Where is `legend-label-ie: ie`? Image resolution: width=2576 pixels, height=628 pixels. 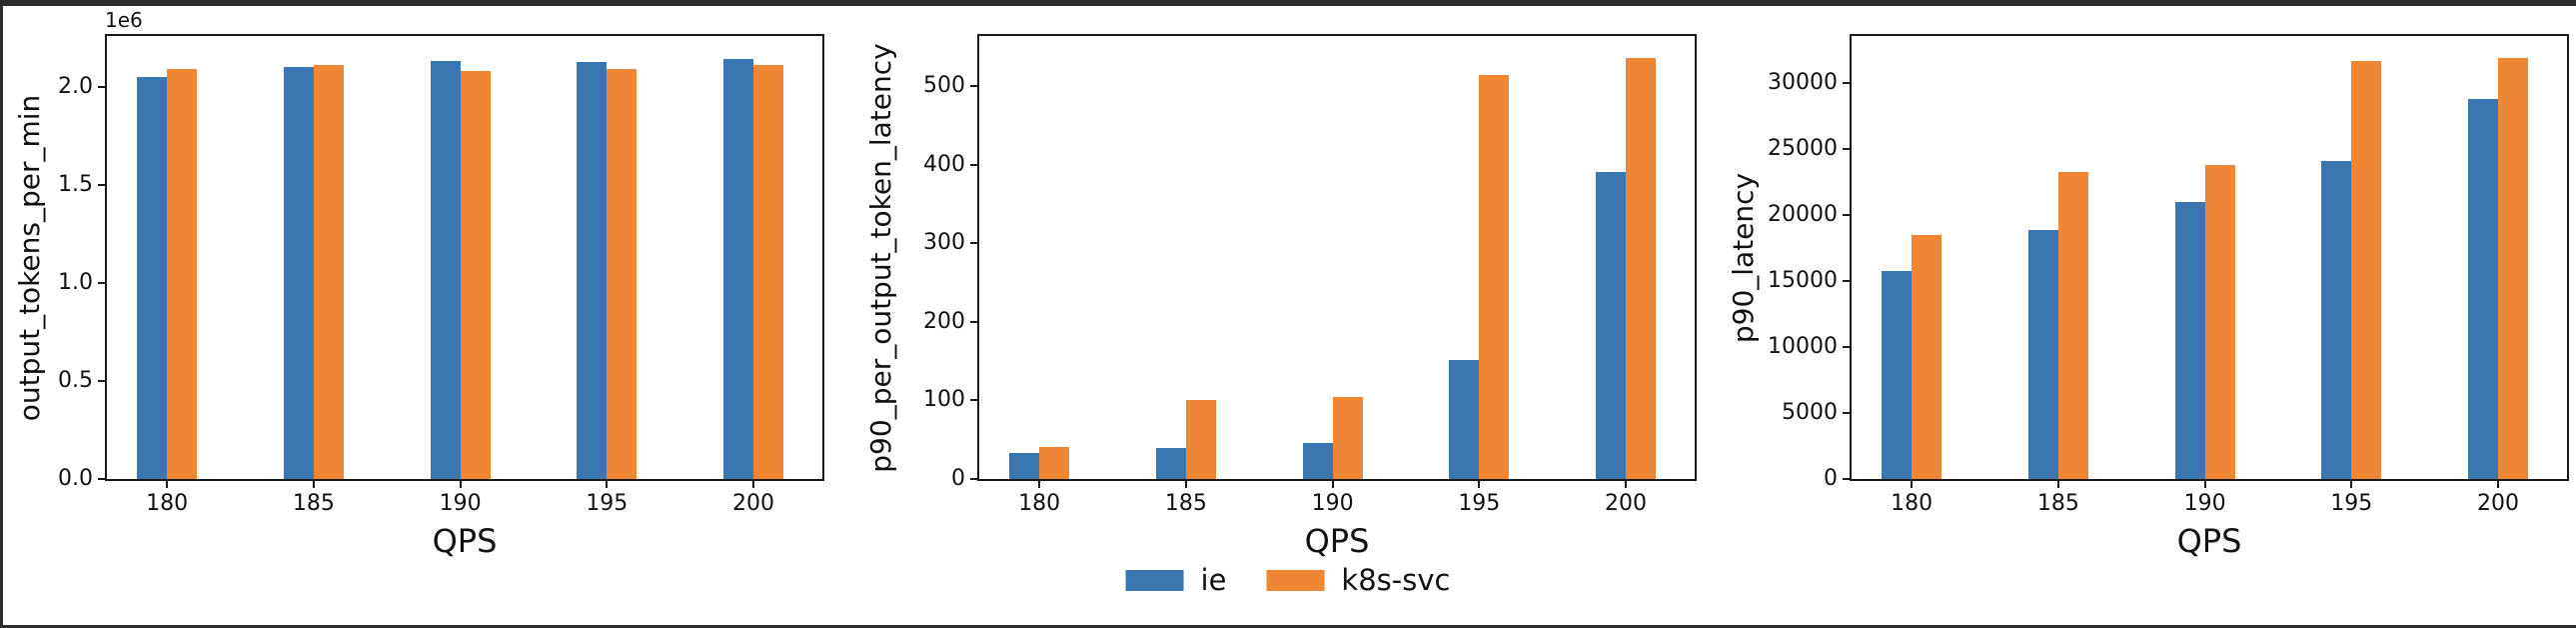 legend-label-ie: ie is located at coordinates (1213, 580).